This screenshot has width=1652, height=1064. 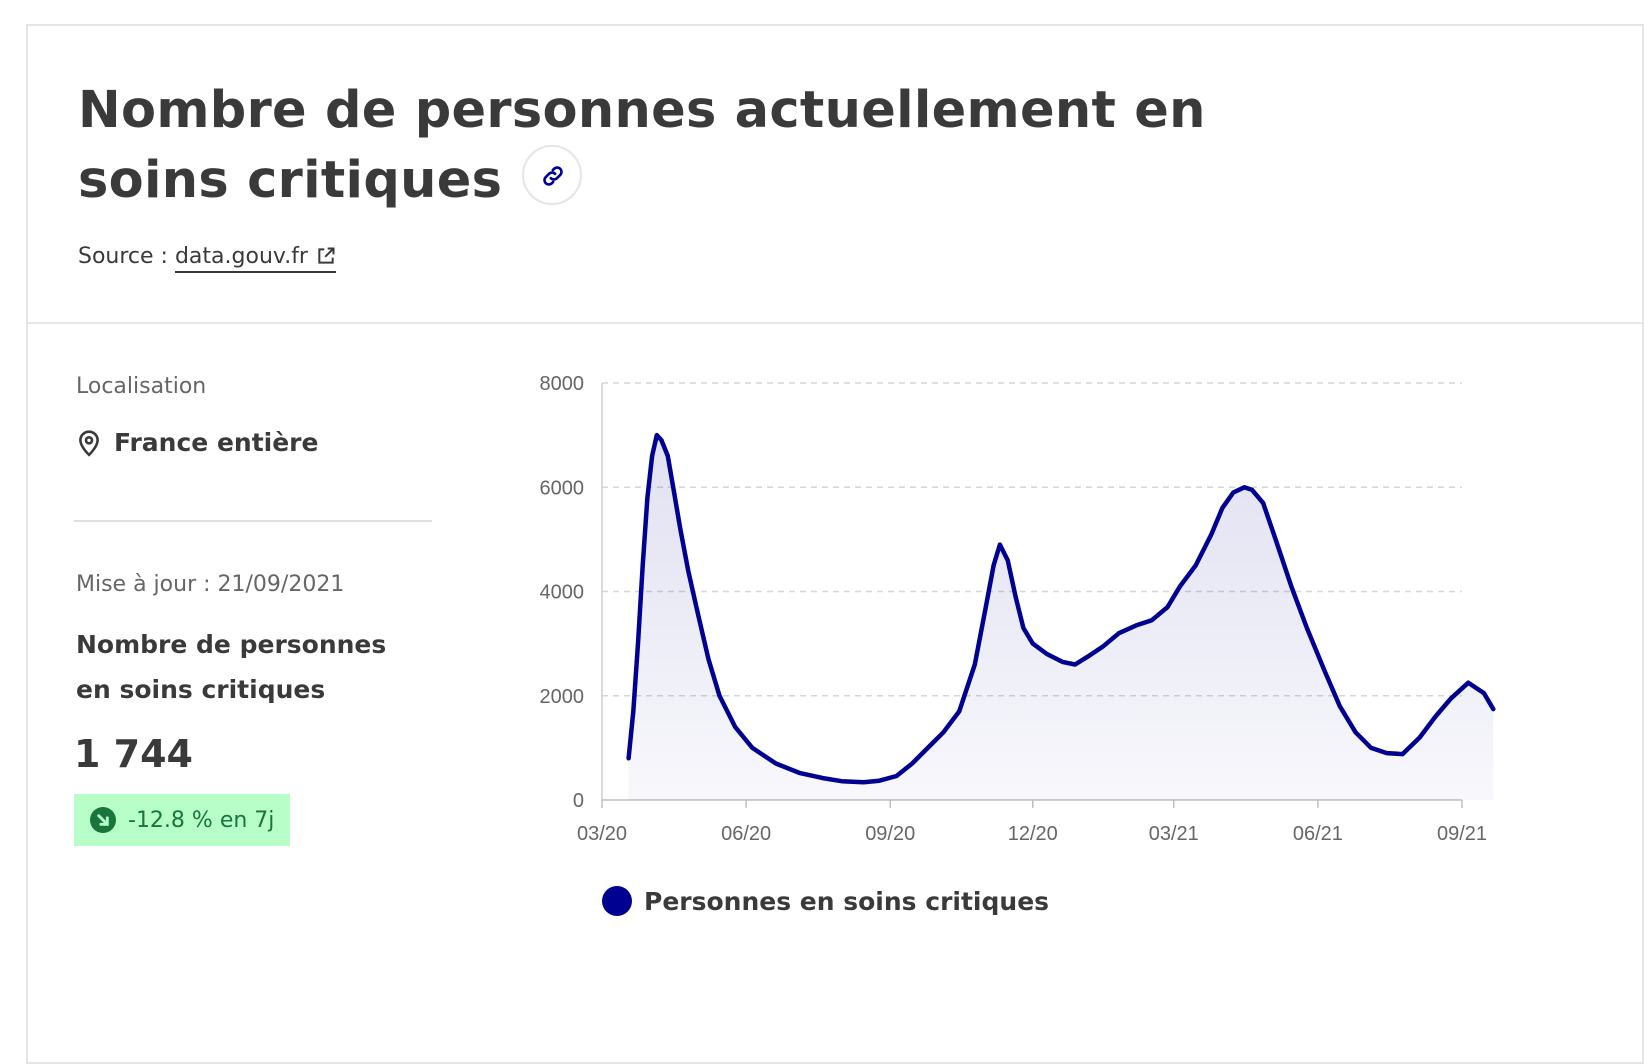 What do you see at coordinates (133, 754) in the screenshot?
I see `metric-value: 1 744` at bounding box center [133, 754].